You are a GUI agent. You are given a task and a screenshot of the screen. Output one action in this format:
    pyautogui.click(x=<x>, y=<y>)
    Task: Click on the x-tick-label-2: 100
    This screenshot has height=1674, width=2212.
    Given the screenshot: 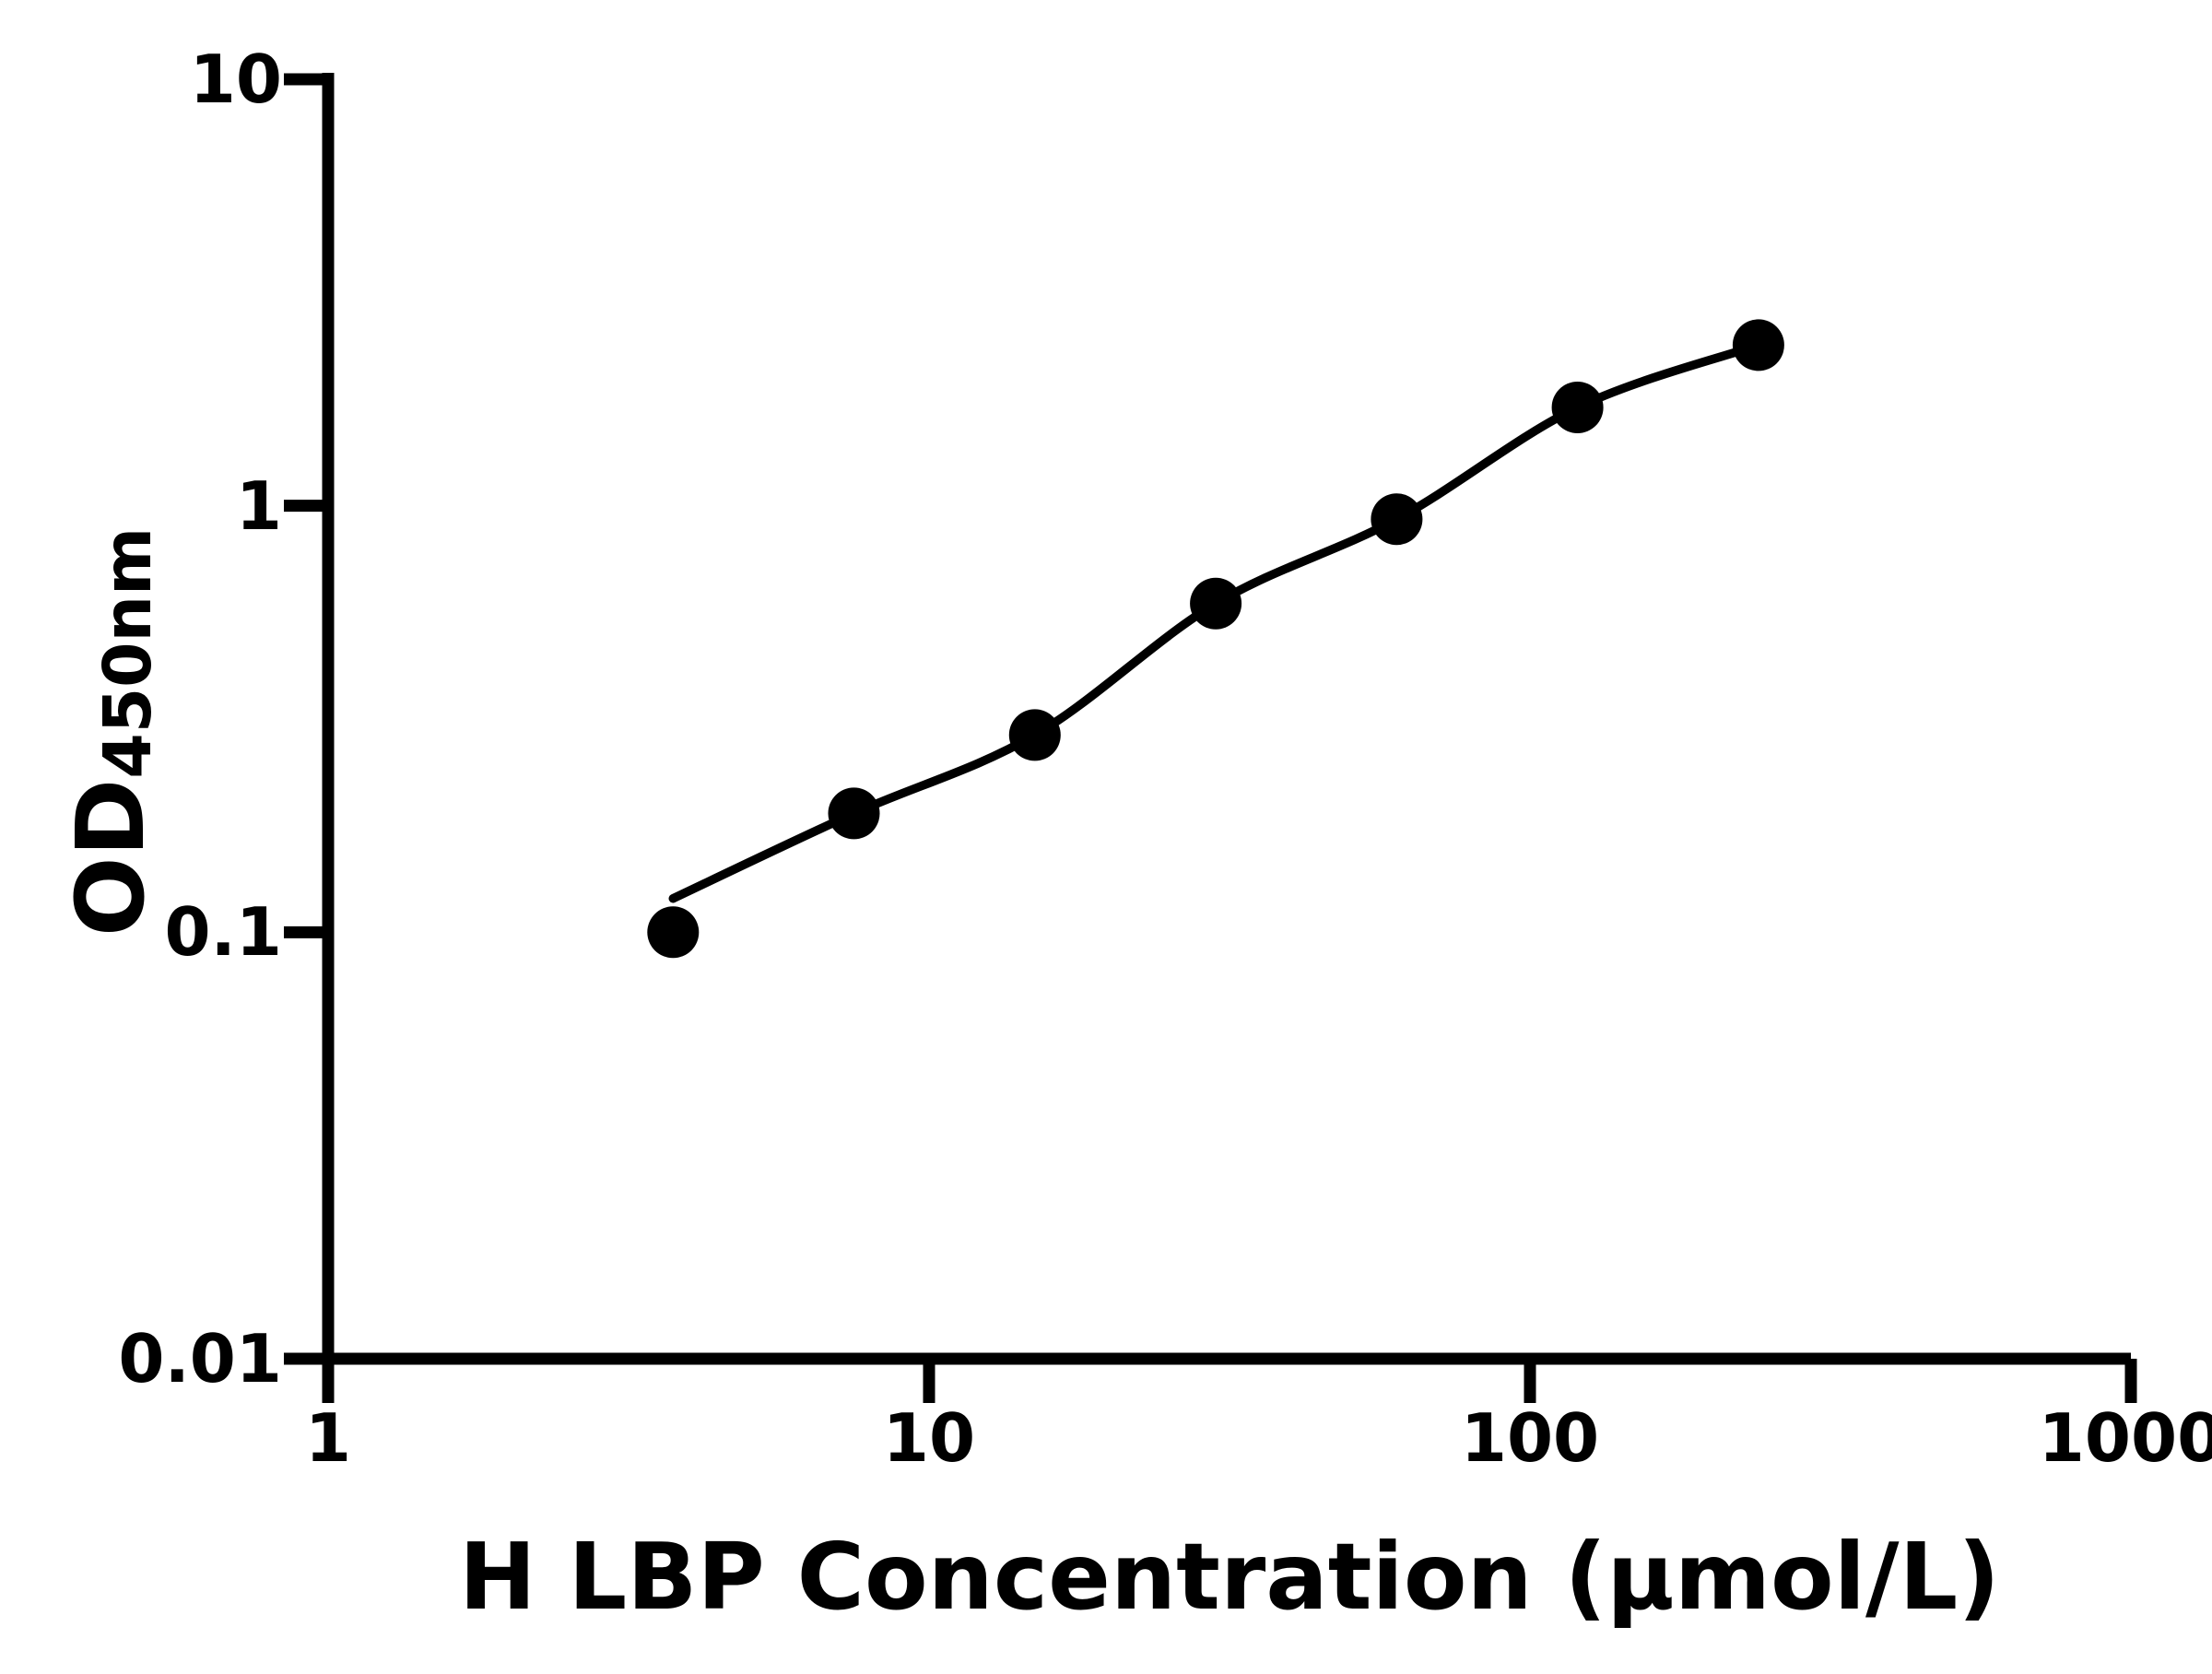 What is the action you would take?
    pyautogui.click(x=1530, y=1438)
    